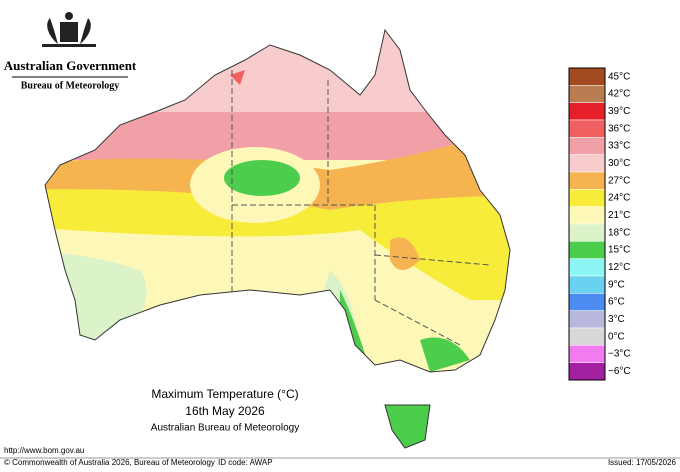 The image size is (680, 472). I want to click on legend-label: 36°C, so click(619, 128).